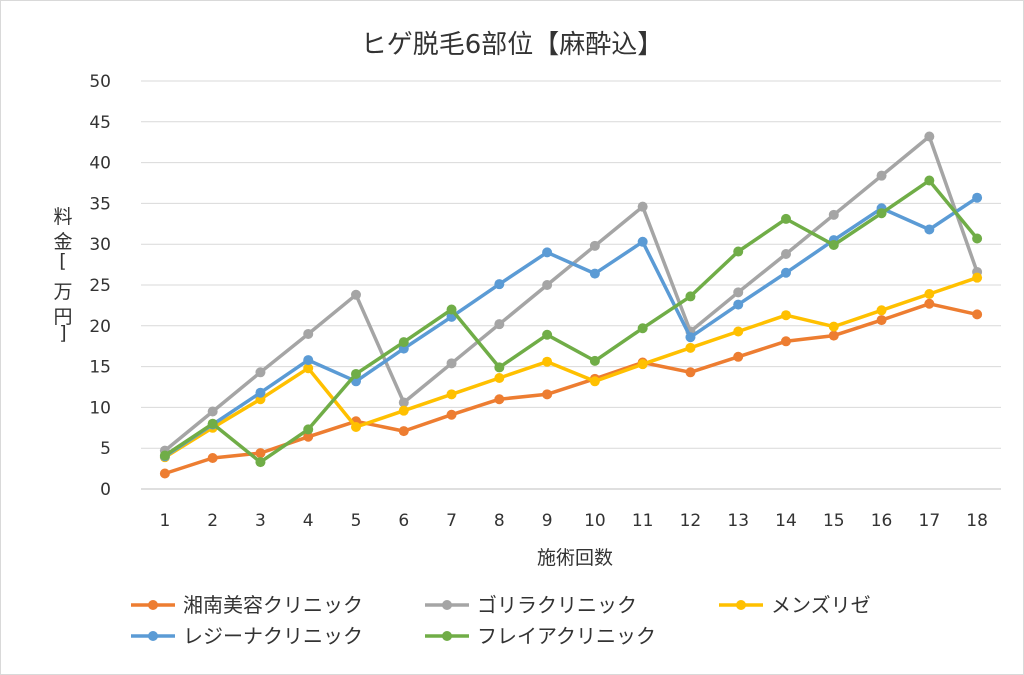 Image resolution: width=1024 pixels, height=675 pixels. Describe the element at coordinates (100, 164) in the screenshot. I see `y-tick-label: 40` at that location.